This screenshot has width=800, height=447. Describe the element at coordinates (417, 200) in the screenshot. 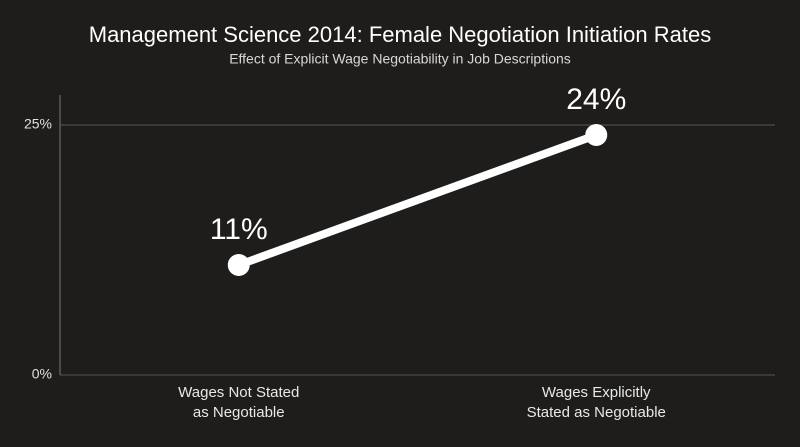

I see `data-line` at that location.